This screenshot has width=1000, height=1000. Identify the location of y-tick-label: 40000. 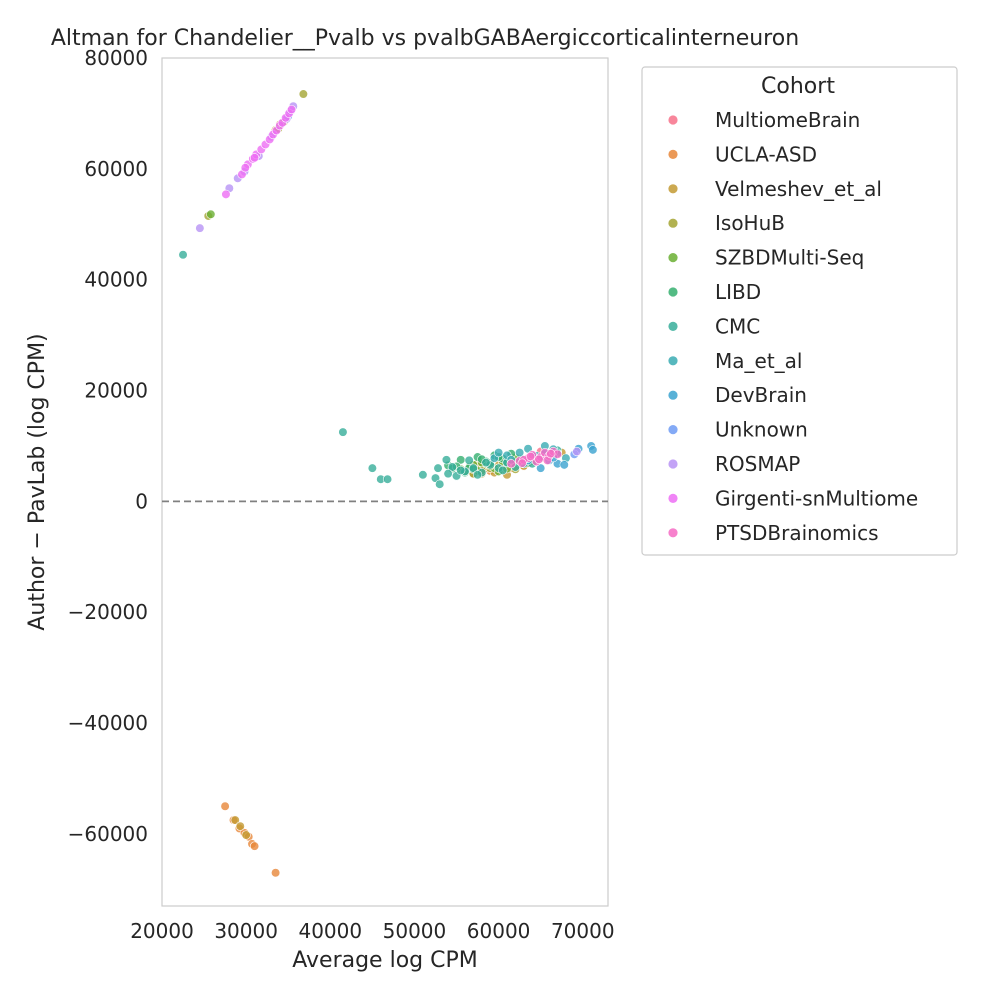
(116, 280).